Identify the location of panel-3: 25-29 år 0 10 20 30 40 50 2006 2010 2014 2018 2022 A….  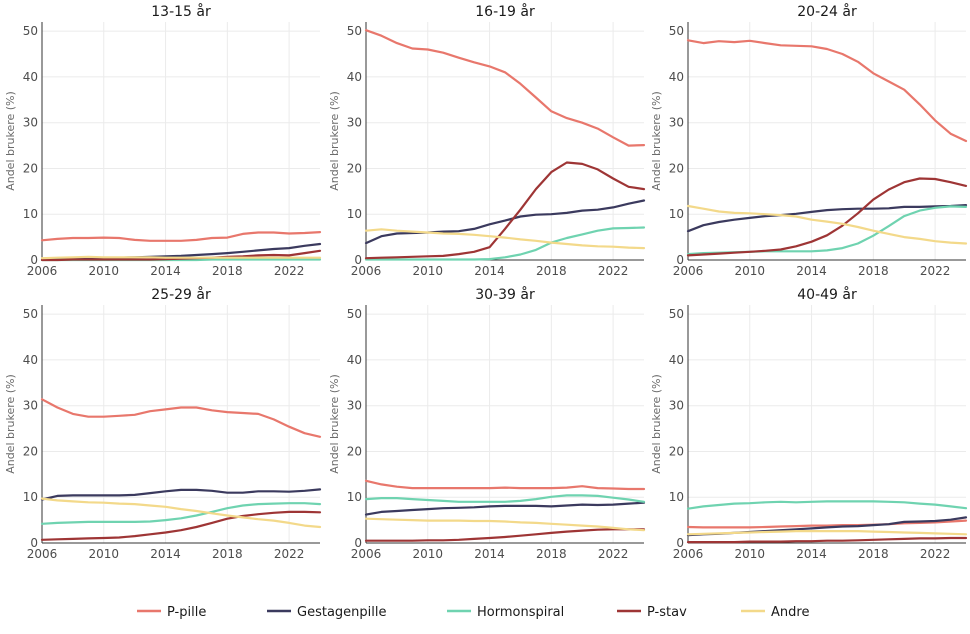
(163, 423).